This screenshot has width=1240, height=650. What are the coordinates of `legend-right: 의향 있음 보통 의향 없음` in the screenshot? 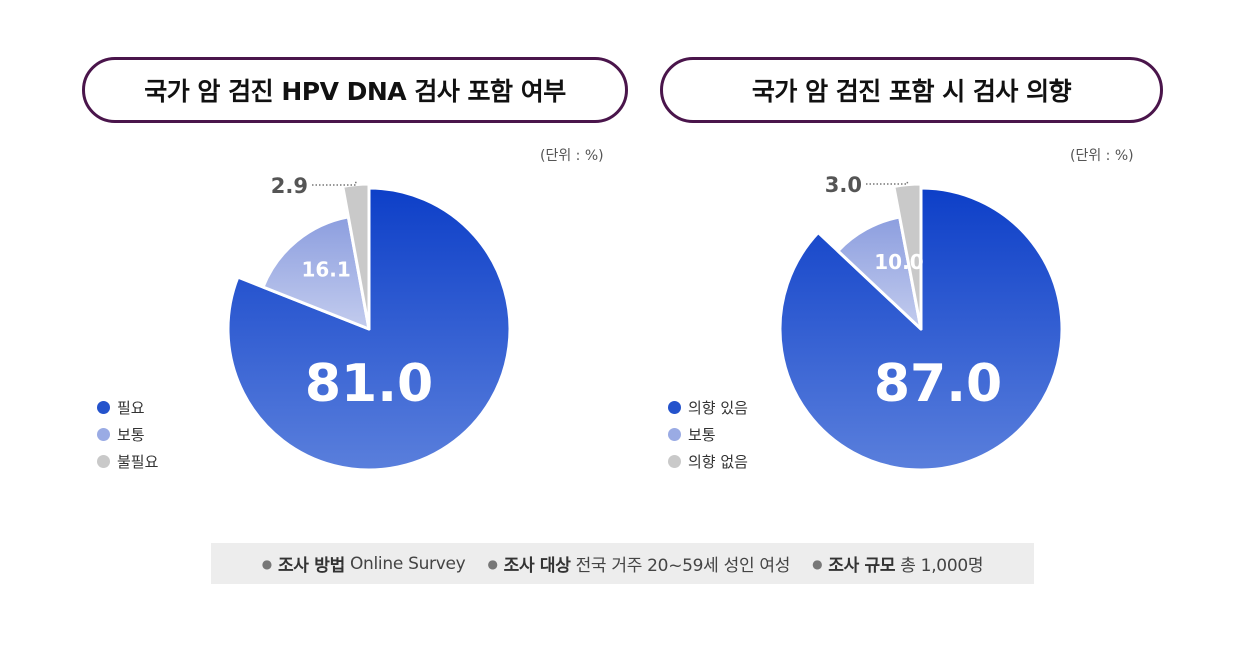 It's located at (708, 434).